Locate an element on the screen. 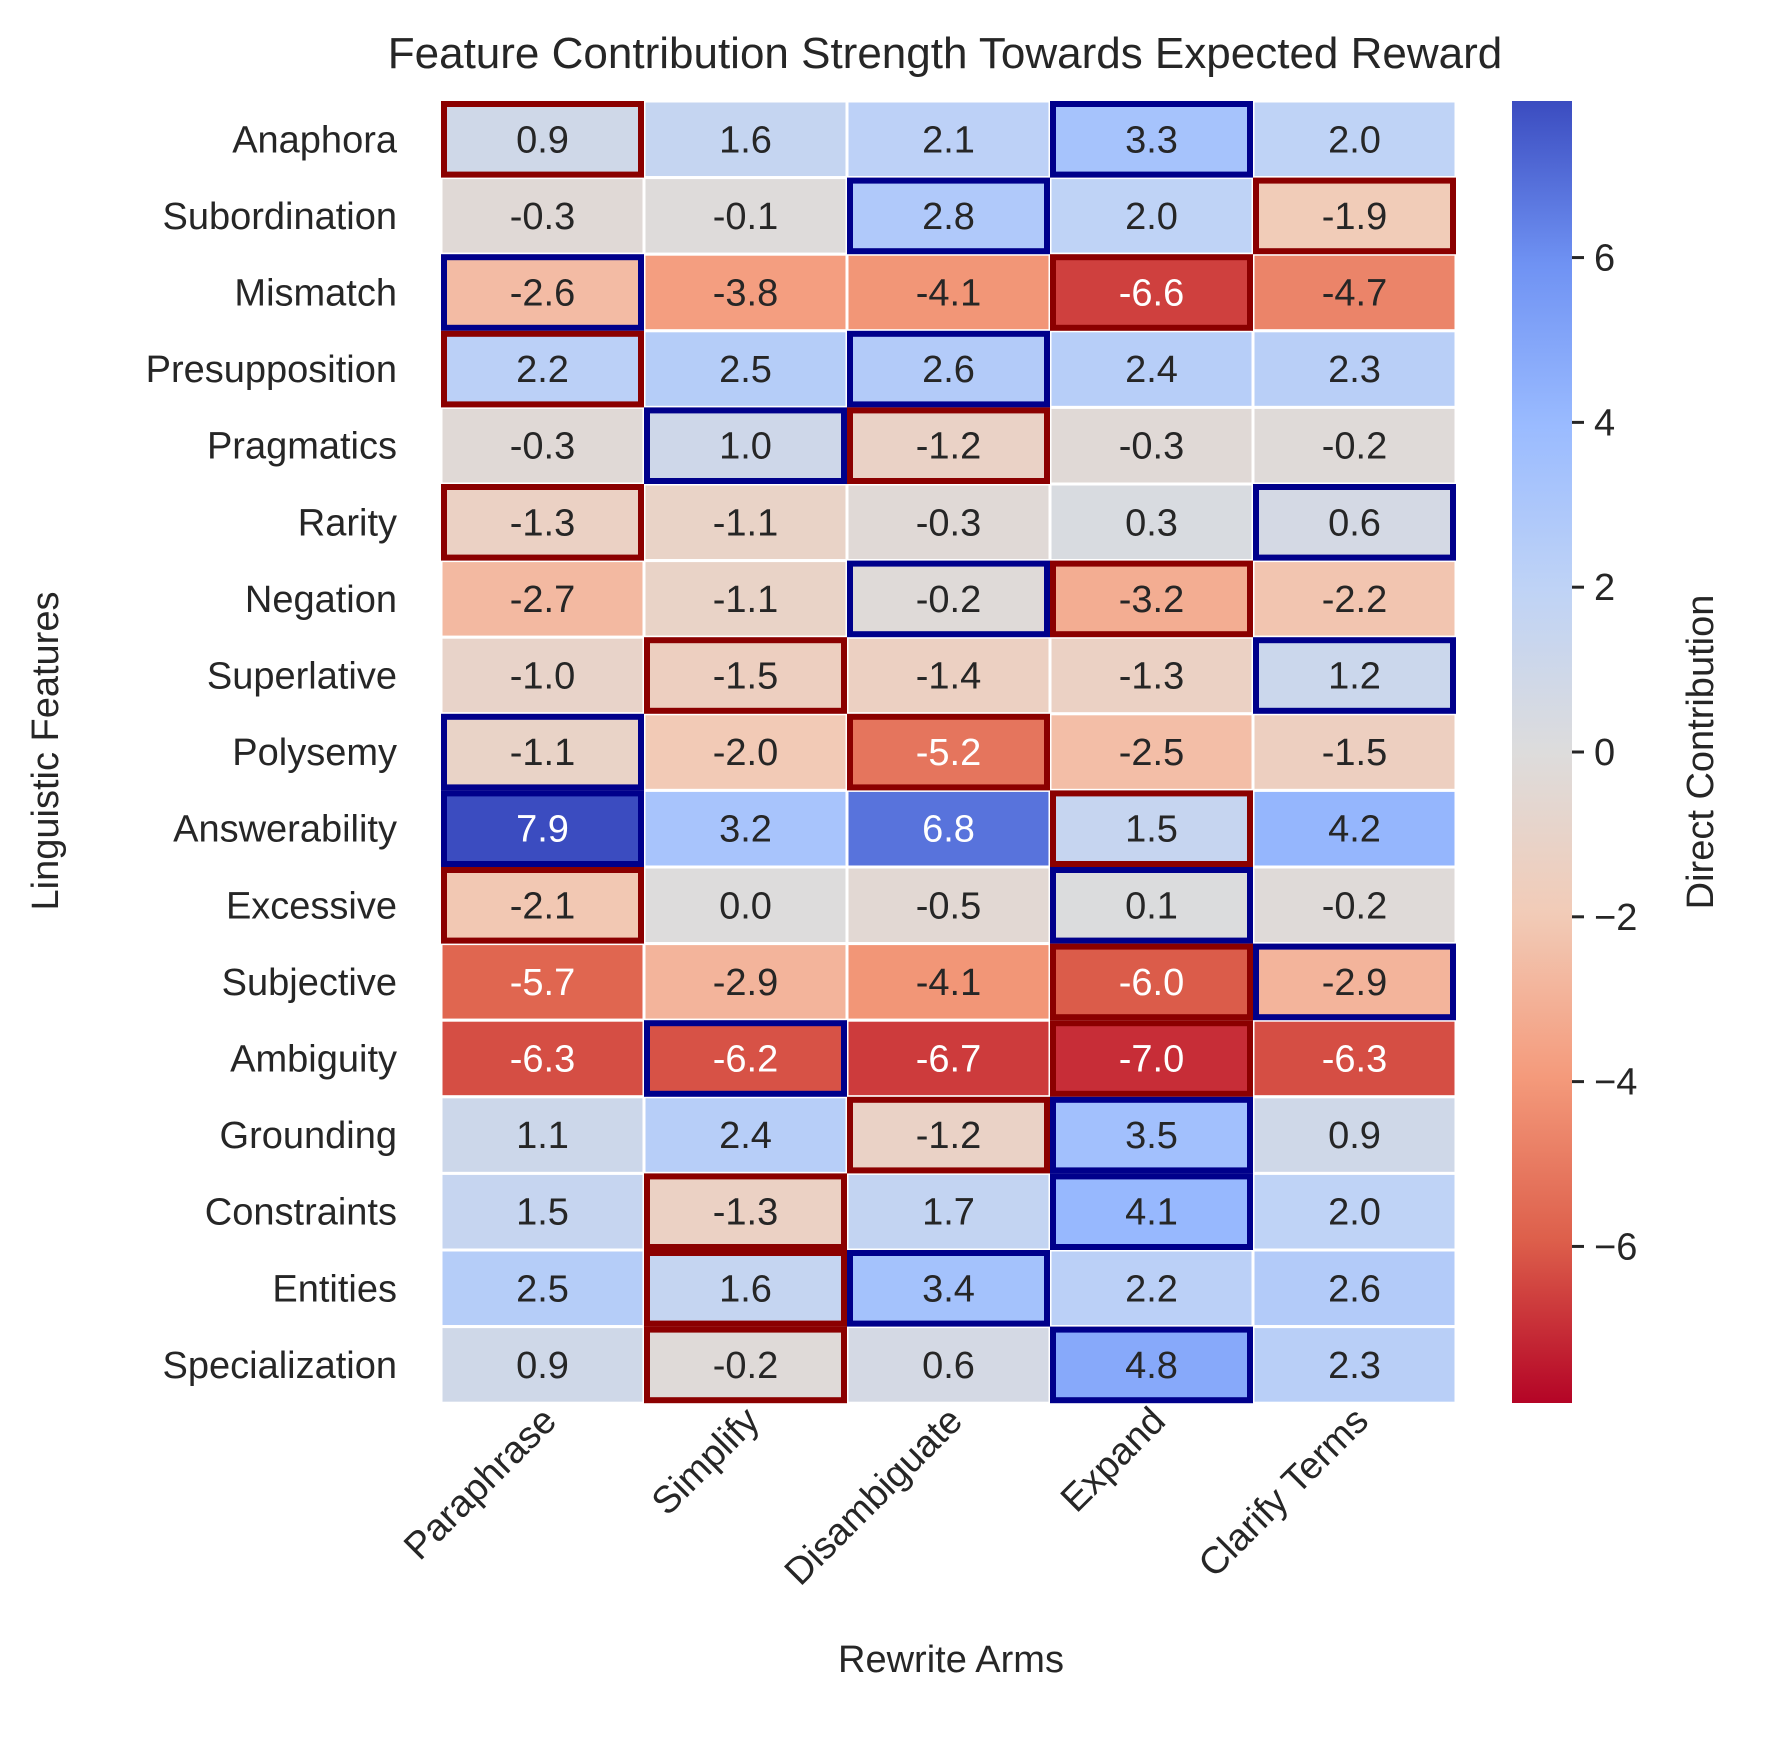  colorbar-tick-label: −6 is located at coordinates (1615, 1247).